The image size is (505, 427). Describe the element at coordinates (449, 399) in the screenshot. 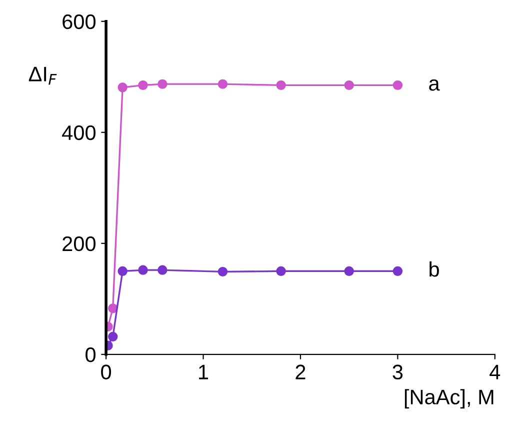

I see `x-axis-title: [NaAc], M` at that location.